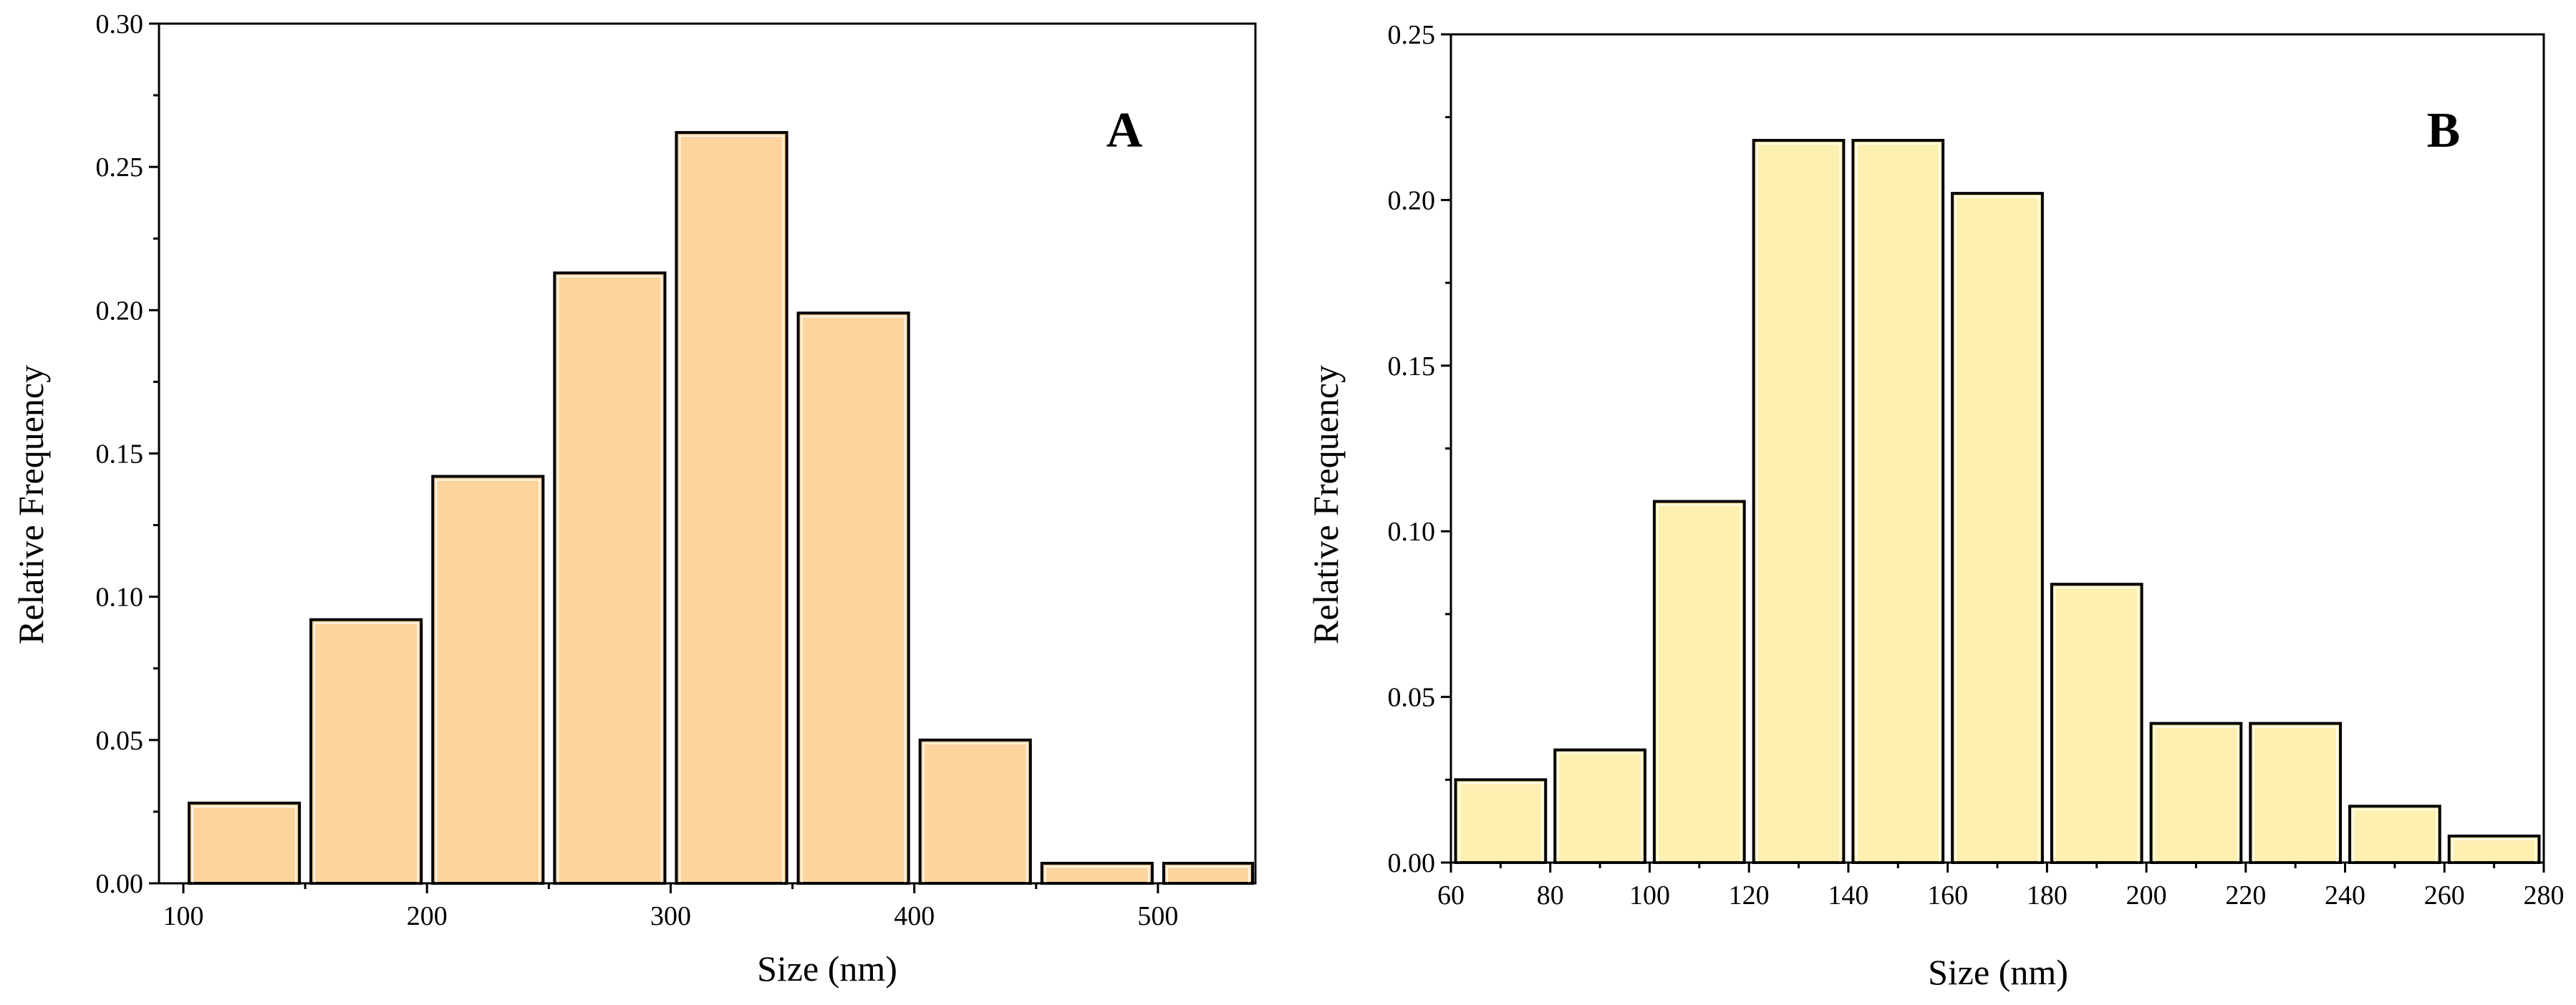 This screenshot has height=1005, width=2576. What do you see at coordinates (914, 916) in the screenshot?
I see `panel-a-x-tick-label: 400` at bounding box center [914, 916].